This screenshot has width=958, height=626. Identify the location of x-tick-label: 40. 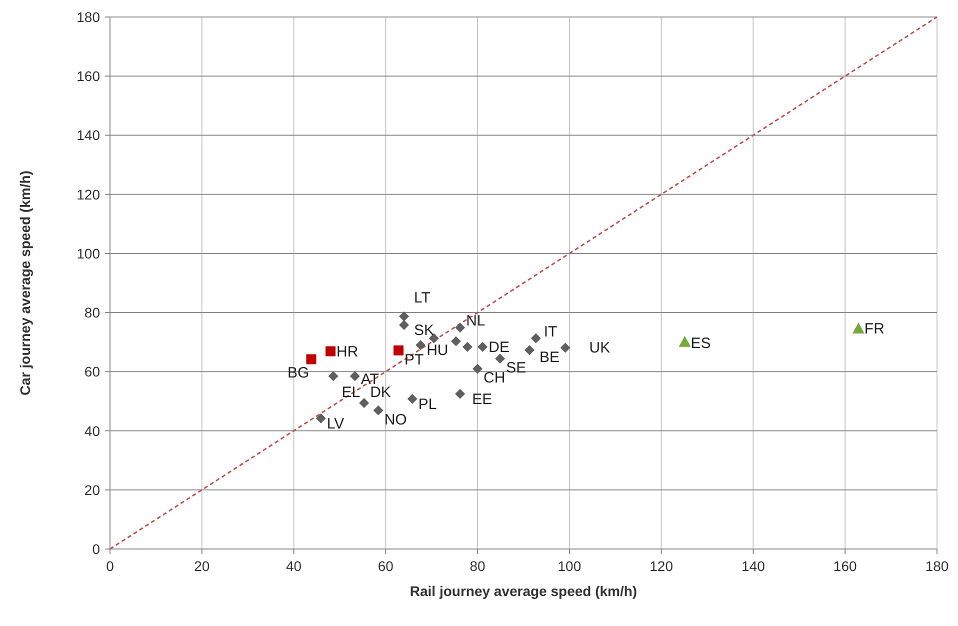
(294, 566).